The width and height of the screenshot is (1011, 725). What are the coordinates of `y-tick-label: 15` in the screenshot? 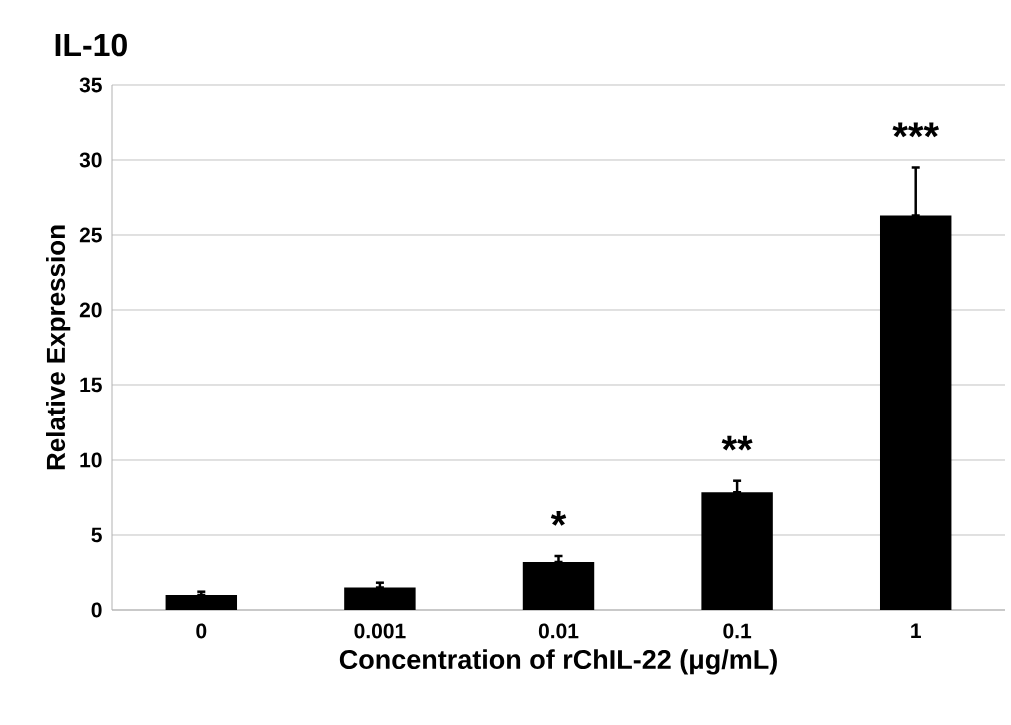 It's located at (91, 385).